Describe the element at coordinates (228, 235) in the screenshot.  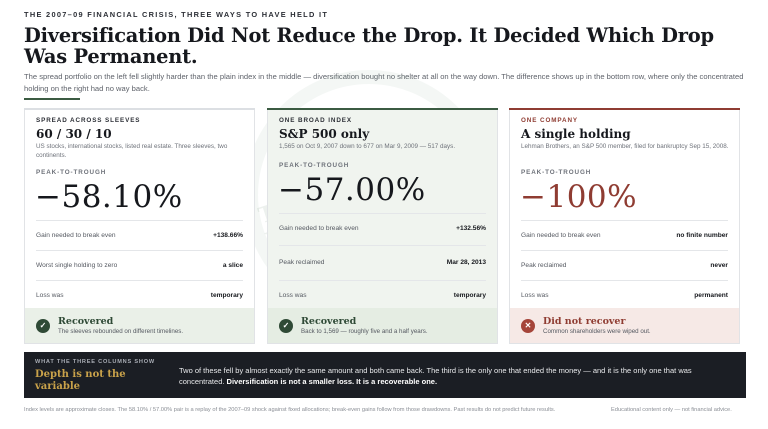
I see `stat-value: +138.66%` at that location.